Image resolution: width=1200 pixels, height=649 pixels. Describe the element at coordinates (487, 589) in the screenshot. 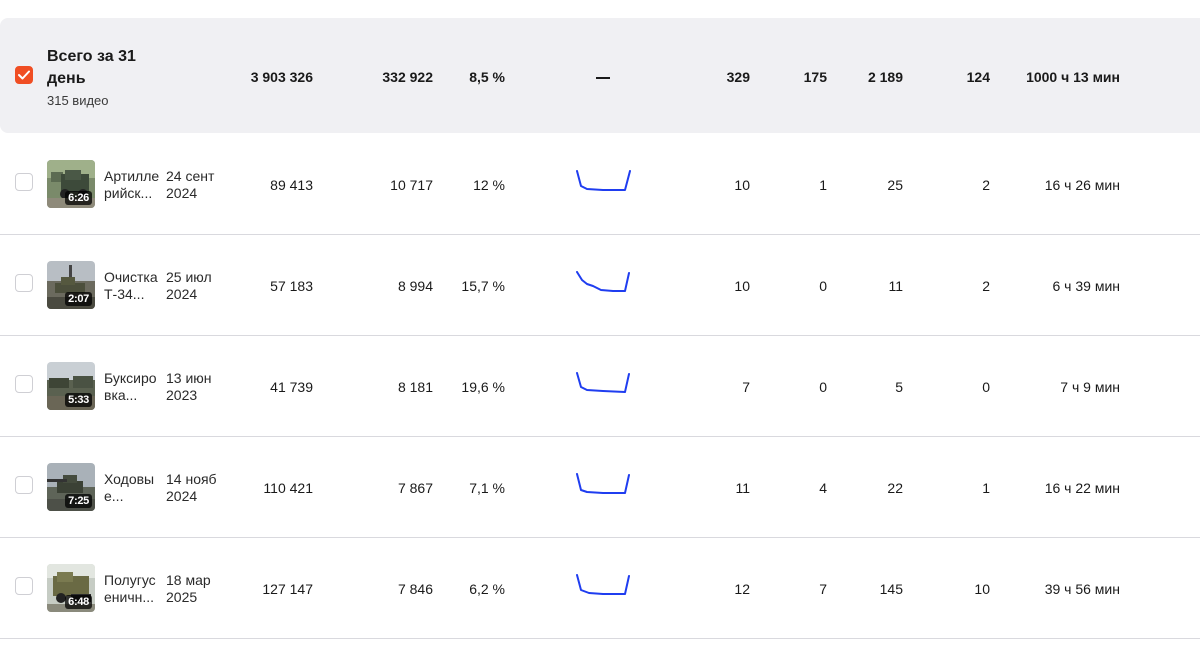

I see `row-ctr: 6,2 %` at that location.